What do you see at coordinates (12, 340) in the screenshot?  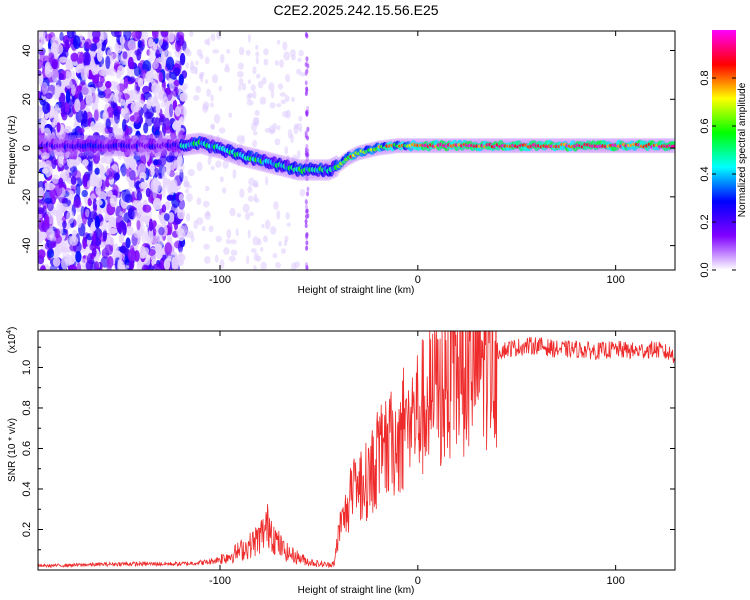 I see `snr-scale-label: (x104)` at bounding box center [12, 340].